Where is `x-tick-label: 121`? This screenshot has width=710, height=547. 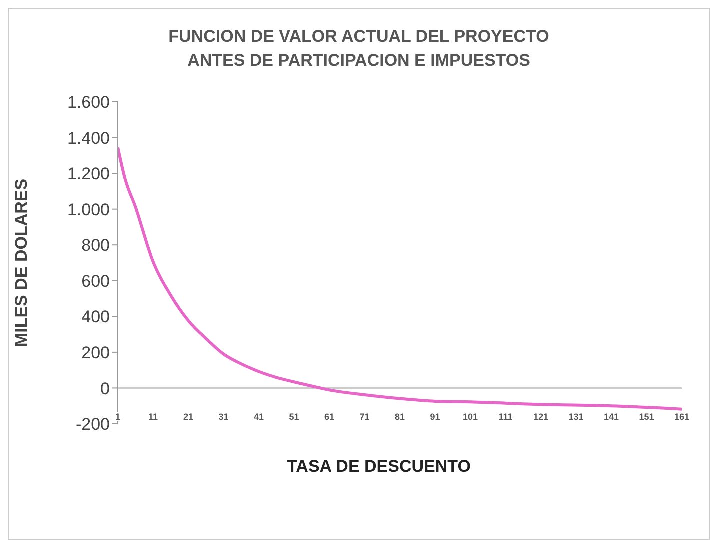
x-tick-label: 121 is located at coordinates (541, 417).